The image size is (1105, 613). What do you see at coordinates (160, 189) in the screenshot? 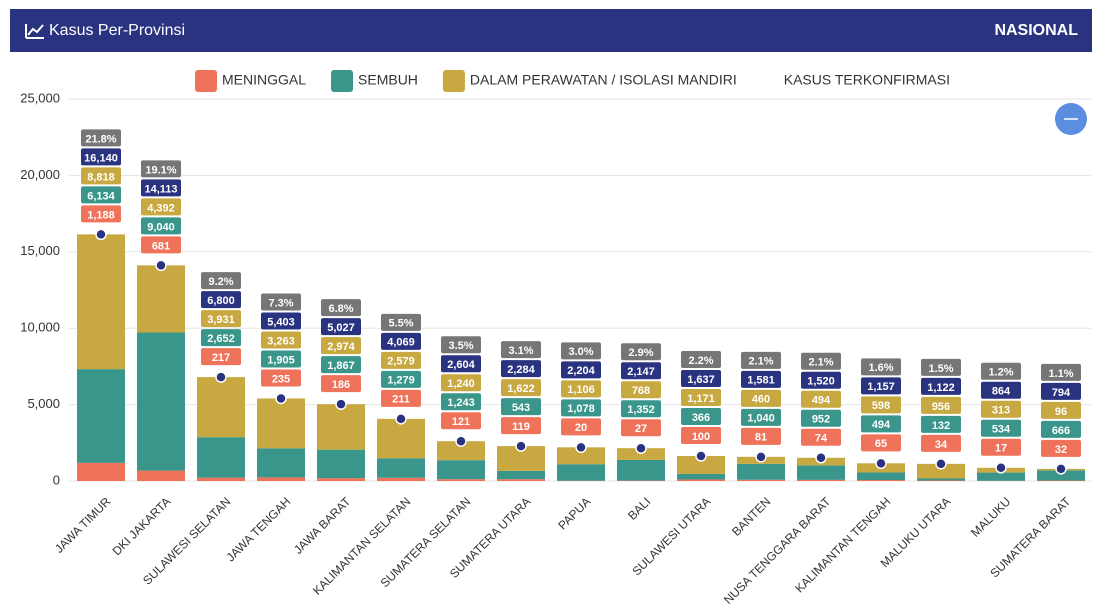
I see `data-label-text: 14,113` at bounding box center [160, 189].